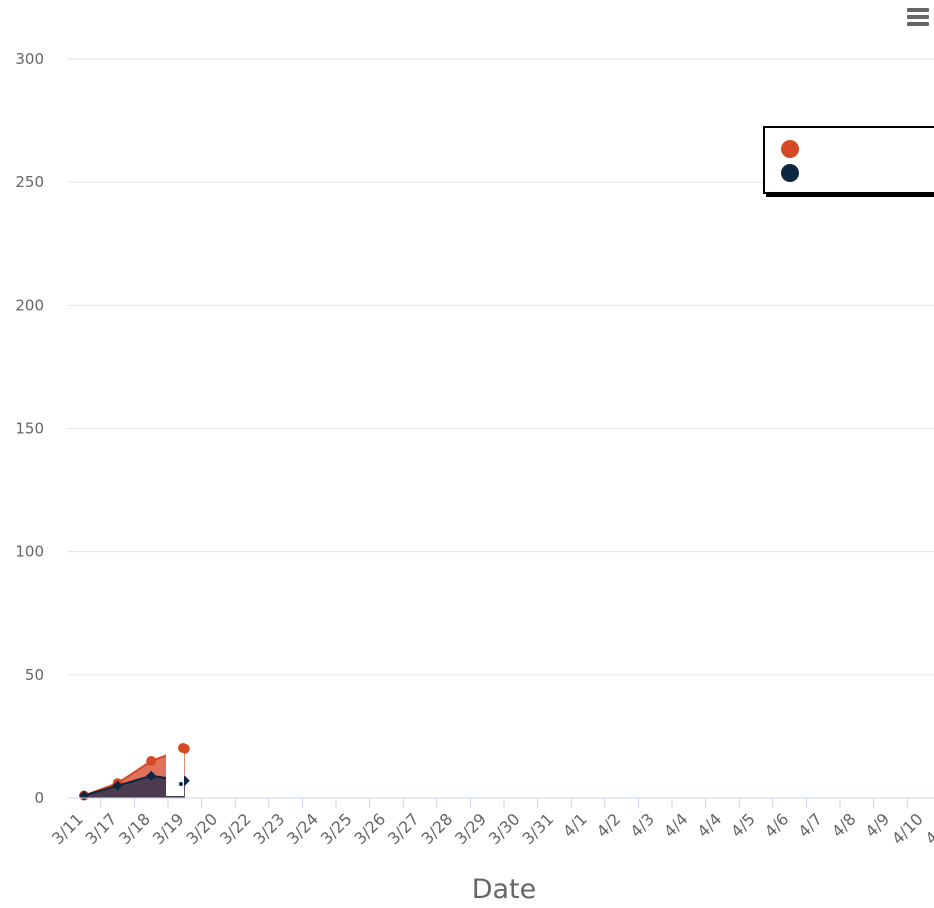  What do you see at coordinates (29, 182) in the screenshot?
I see `y-tick-label: 250` at bounding box center [29, 182].